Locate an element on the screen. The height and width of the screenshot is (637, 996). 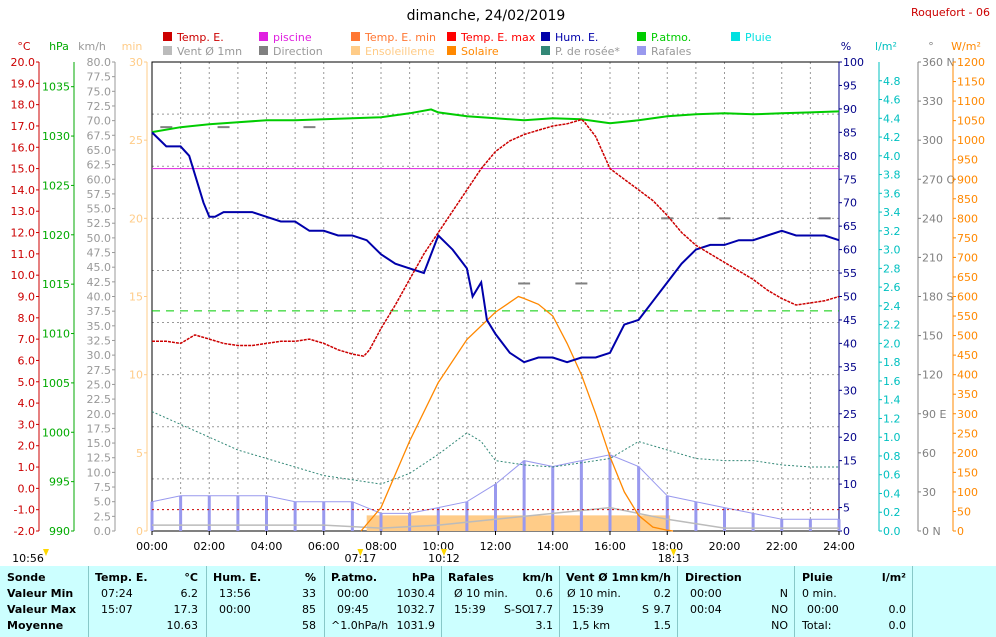
time-marker-label: 10:12 is located at coordinates (444, 558).